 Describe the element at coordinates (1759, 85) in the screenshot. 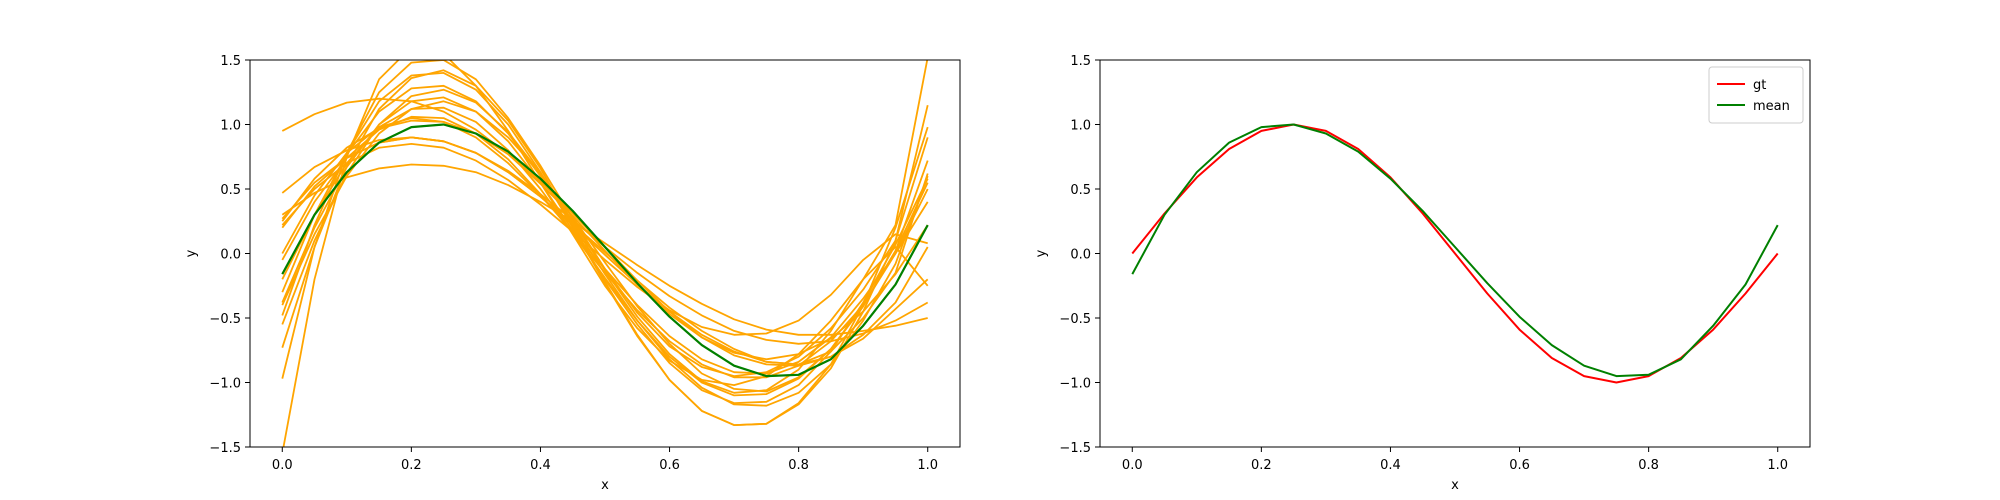

I see `legend-label-gt: gt` at that location.